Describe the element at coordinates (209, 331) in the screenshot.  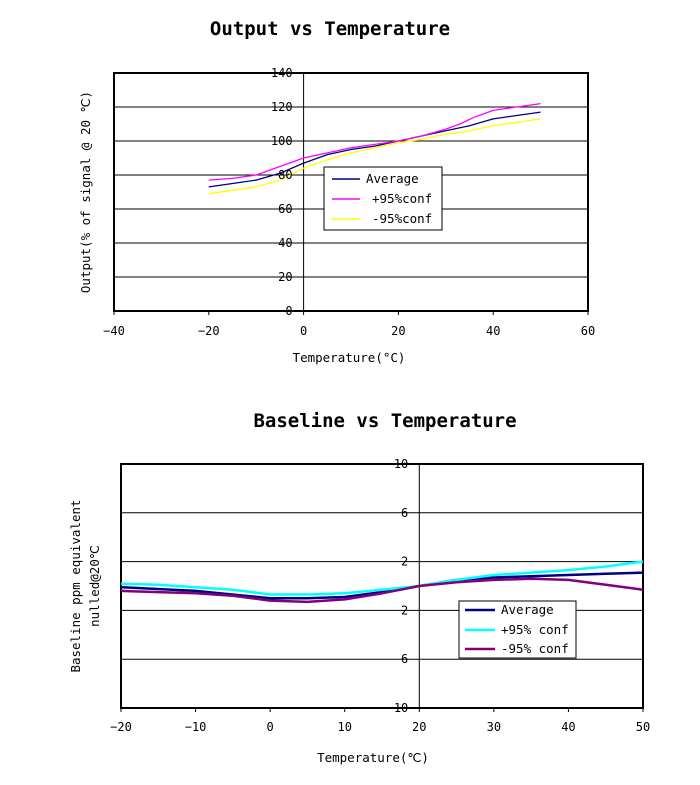
I see `output-x-tick-label: −20` at that location.